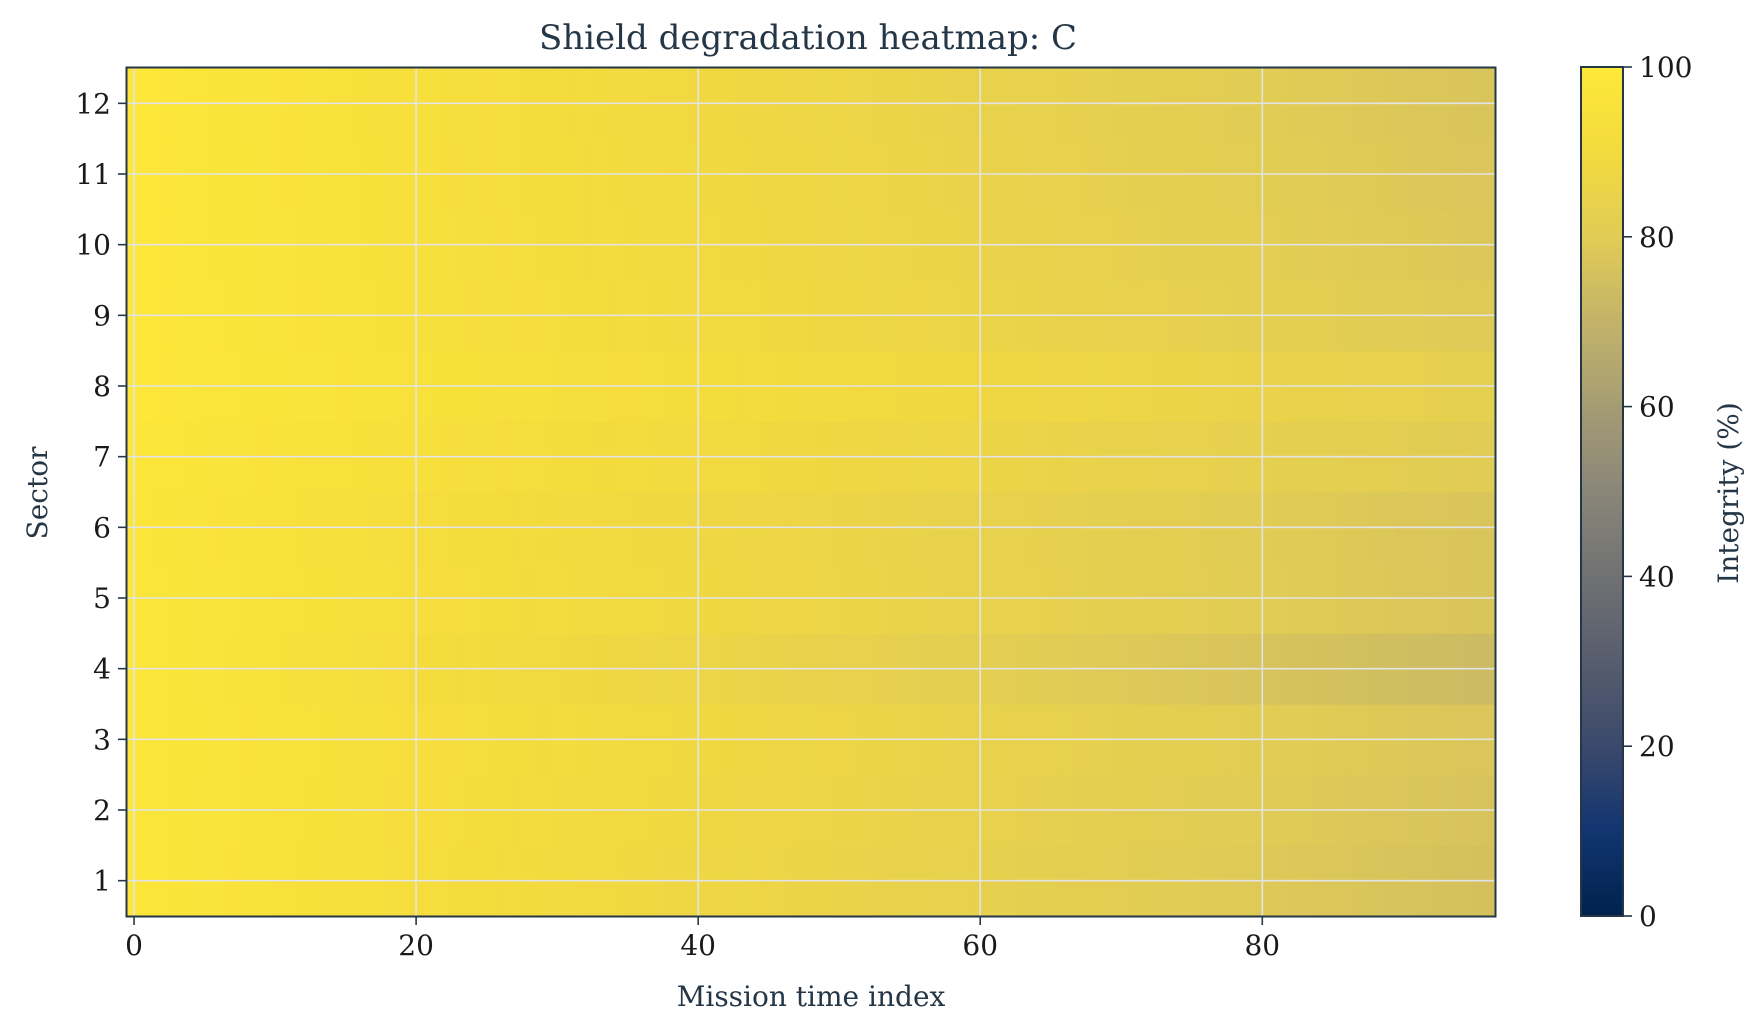  I want to click on colorbar-tick-label: 80, so click(1657, 237).